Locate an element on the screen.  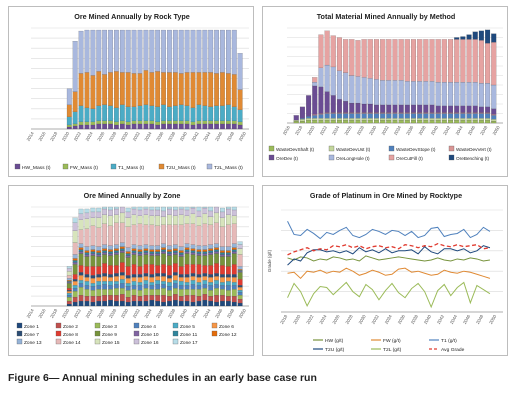
legend-label: Zone 14 is located at coordinates (72, 343).